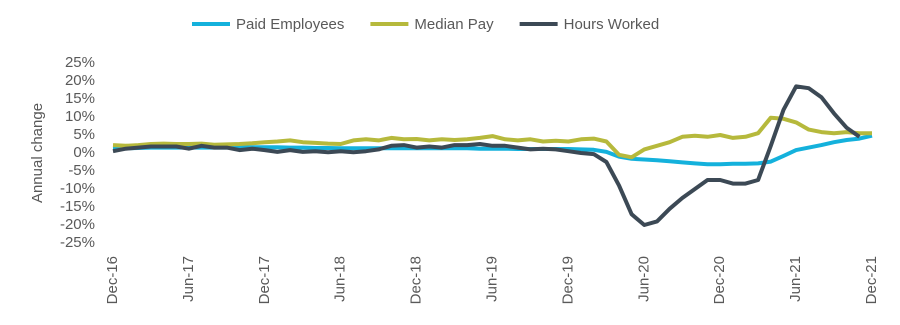  Describe the element at coordinates (80, 80) in the screenshot. I see `y-tick-label: 20%` at that location.